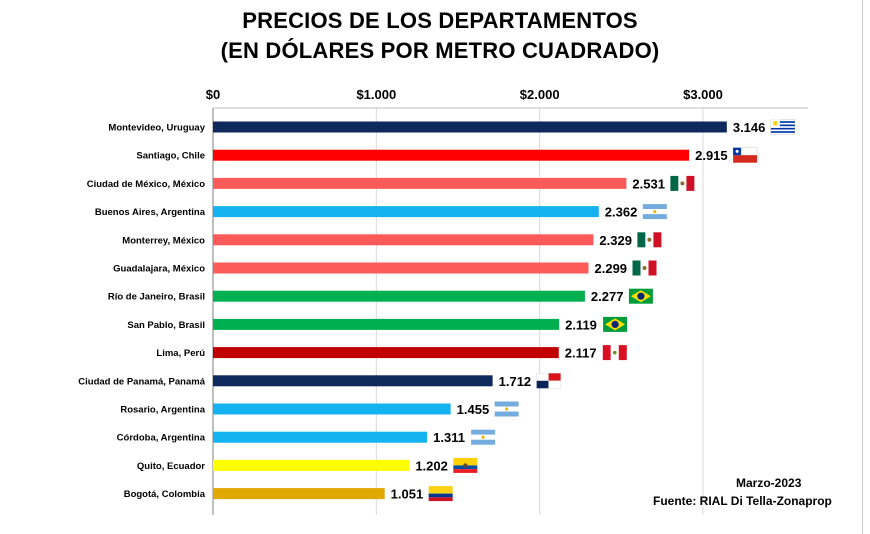  What do you see at coordinates (607, 296) in the screenshot?
I see `value-label: 2.277` at bounding box center [607, 296].